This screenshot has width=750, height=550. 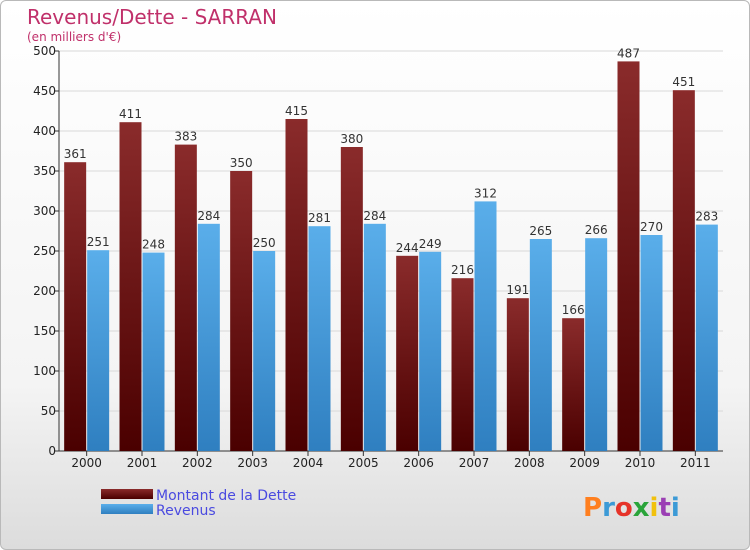 I want to click on x-tick-label: 2008, so click(x=529, y=463).